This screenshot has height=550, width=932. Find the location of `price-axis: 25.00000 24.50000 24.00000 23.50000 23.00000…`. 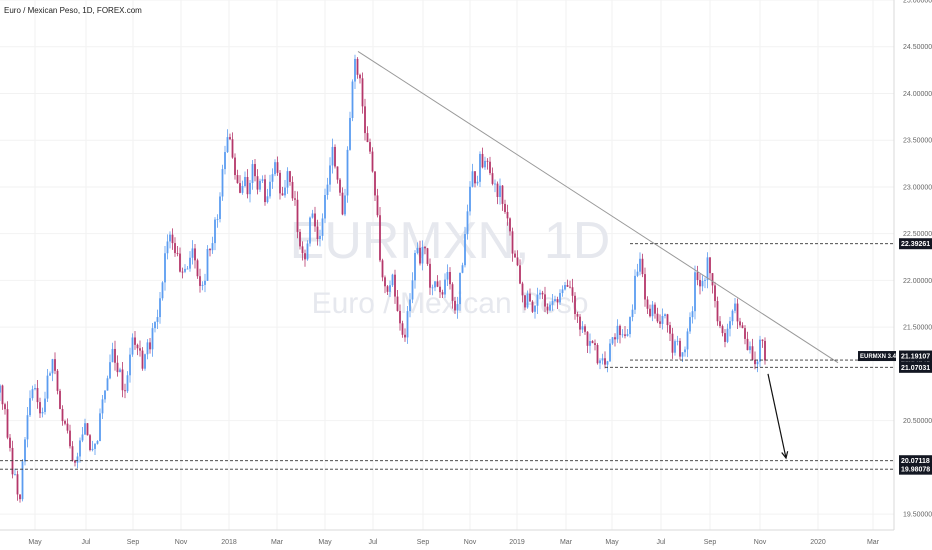

price-axis: 25.00000 24.50000 24.00000 23.50000 23.00000… is located at coordinates (917, 259).